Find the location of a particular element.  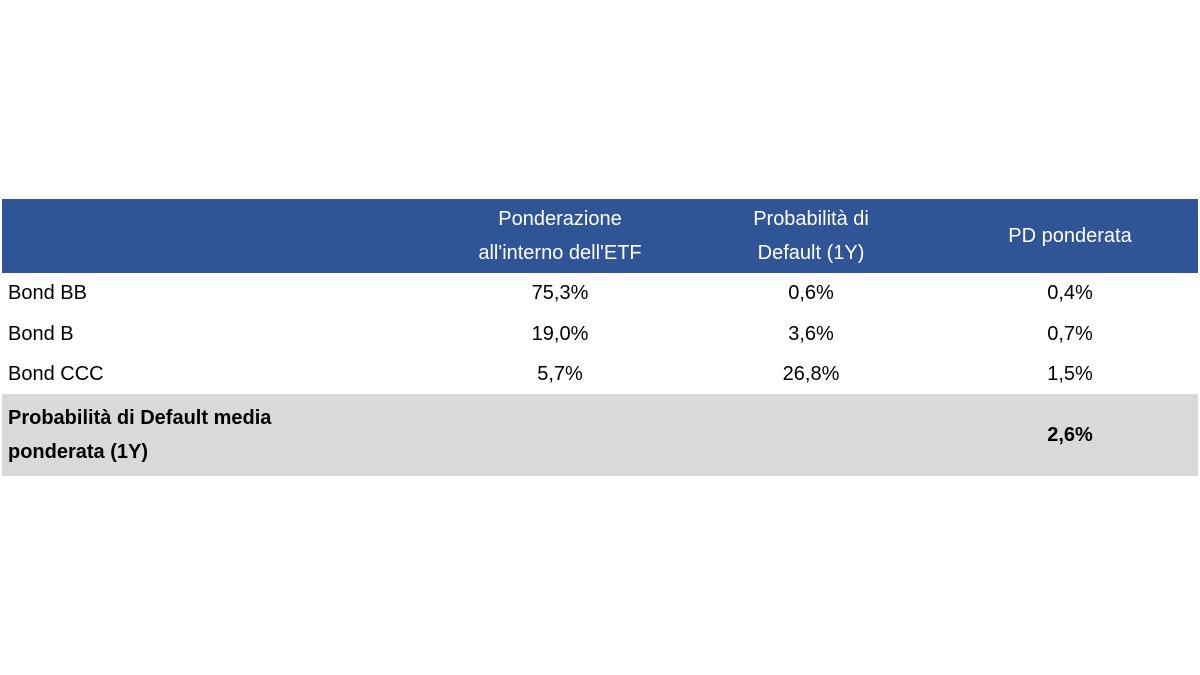

cell-text: 0,4% is located at coordinates (1070, 293).